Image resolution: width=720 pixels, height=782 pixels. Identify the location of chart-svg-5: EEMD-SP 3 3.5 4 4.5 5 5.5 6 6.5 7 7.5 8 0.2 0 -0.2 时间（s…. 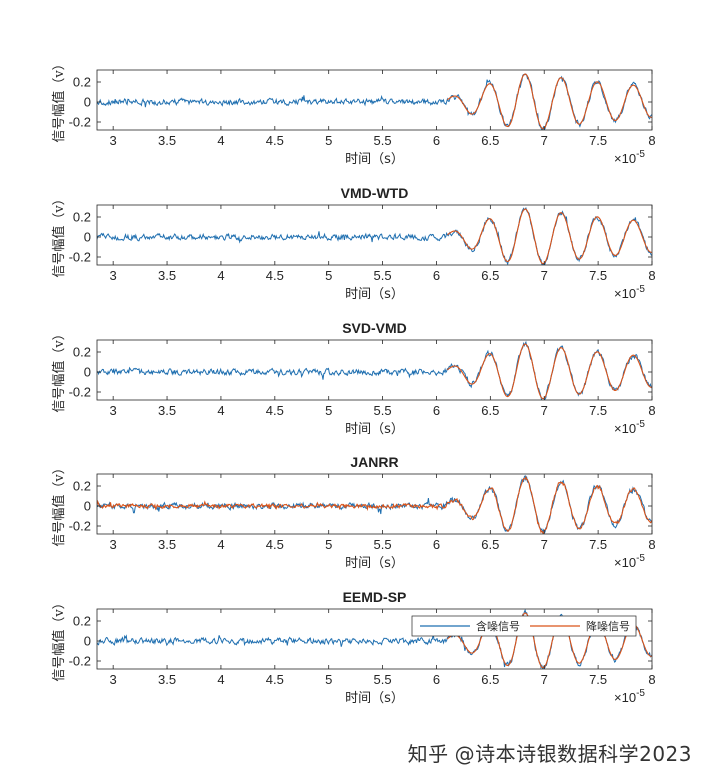
(353, 647).